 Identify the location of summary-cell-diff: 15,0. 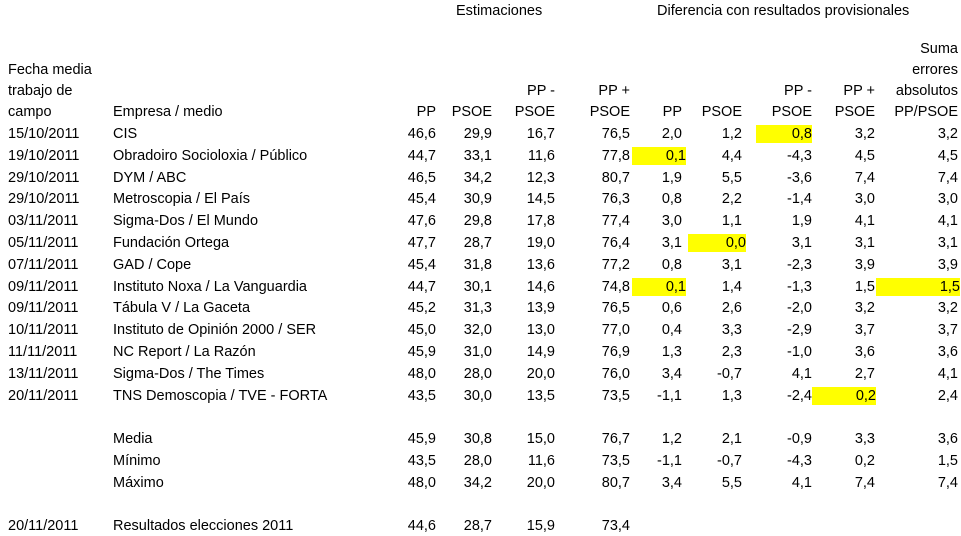
(540, 439).